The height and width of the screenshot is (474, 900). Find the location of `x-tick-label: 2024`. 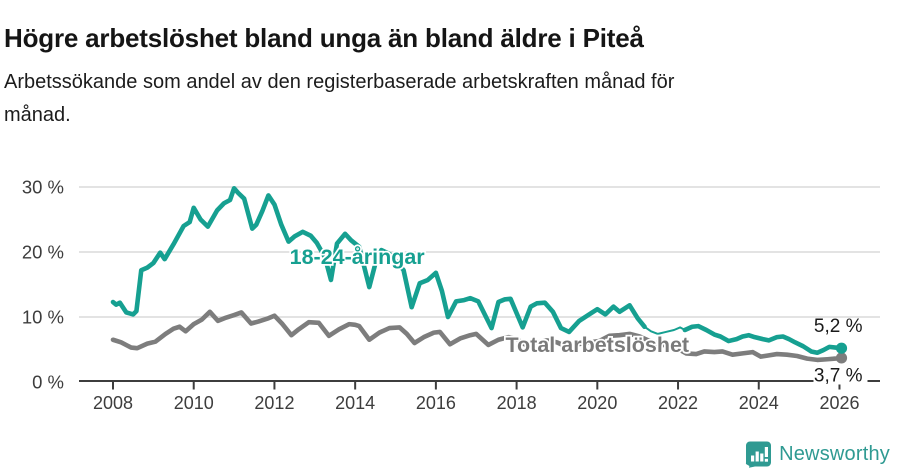

x-tick-label: 2024 is located at coordinates (759, 403).